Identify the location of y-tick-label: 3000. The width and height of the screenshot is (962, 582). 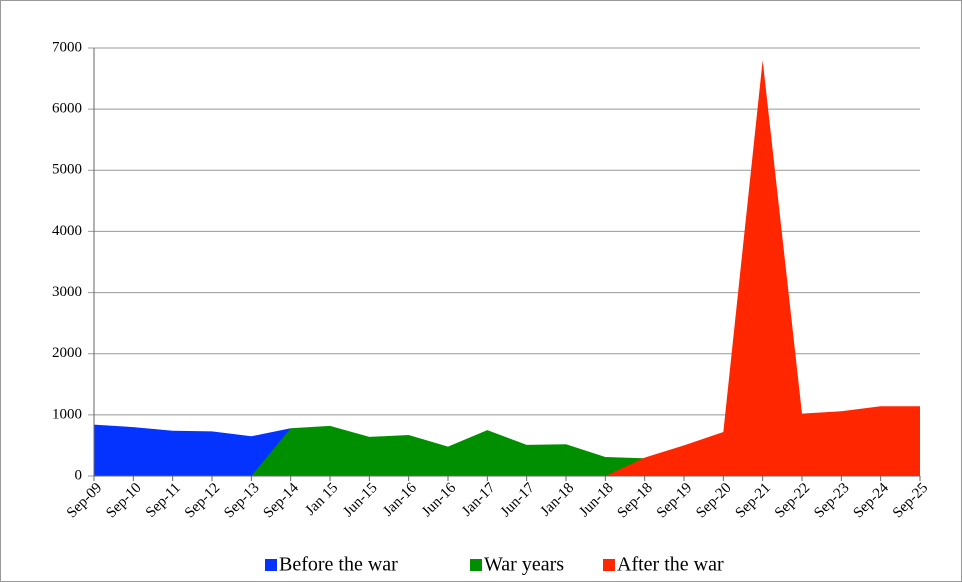
(67, 292).